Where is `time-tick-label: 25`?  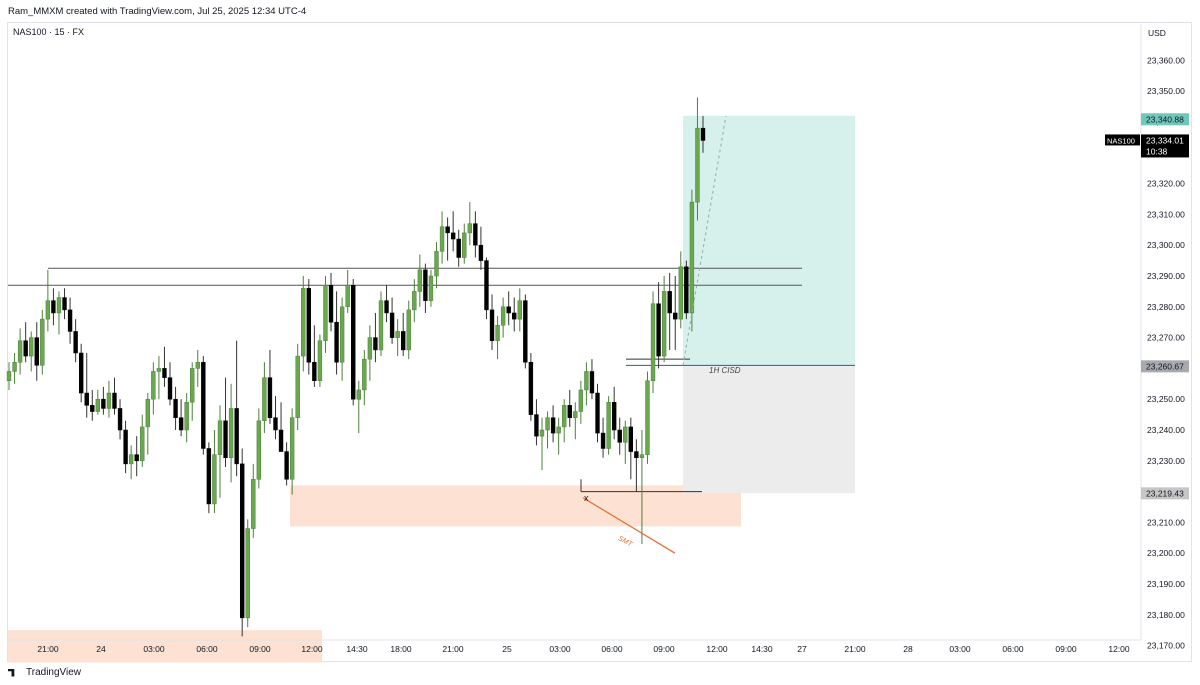
time-tick-label: 25 is located at coordinates (507, 649).